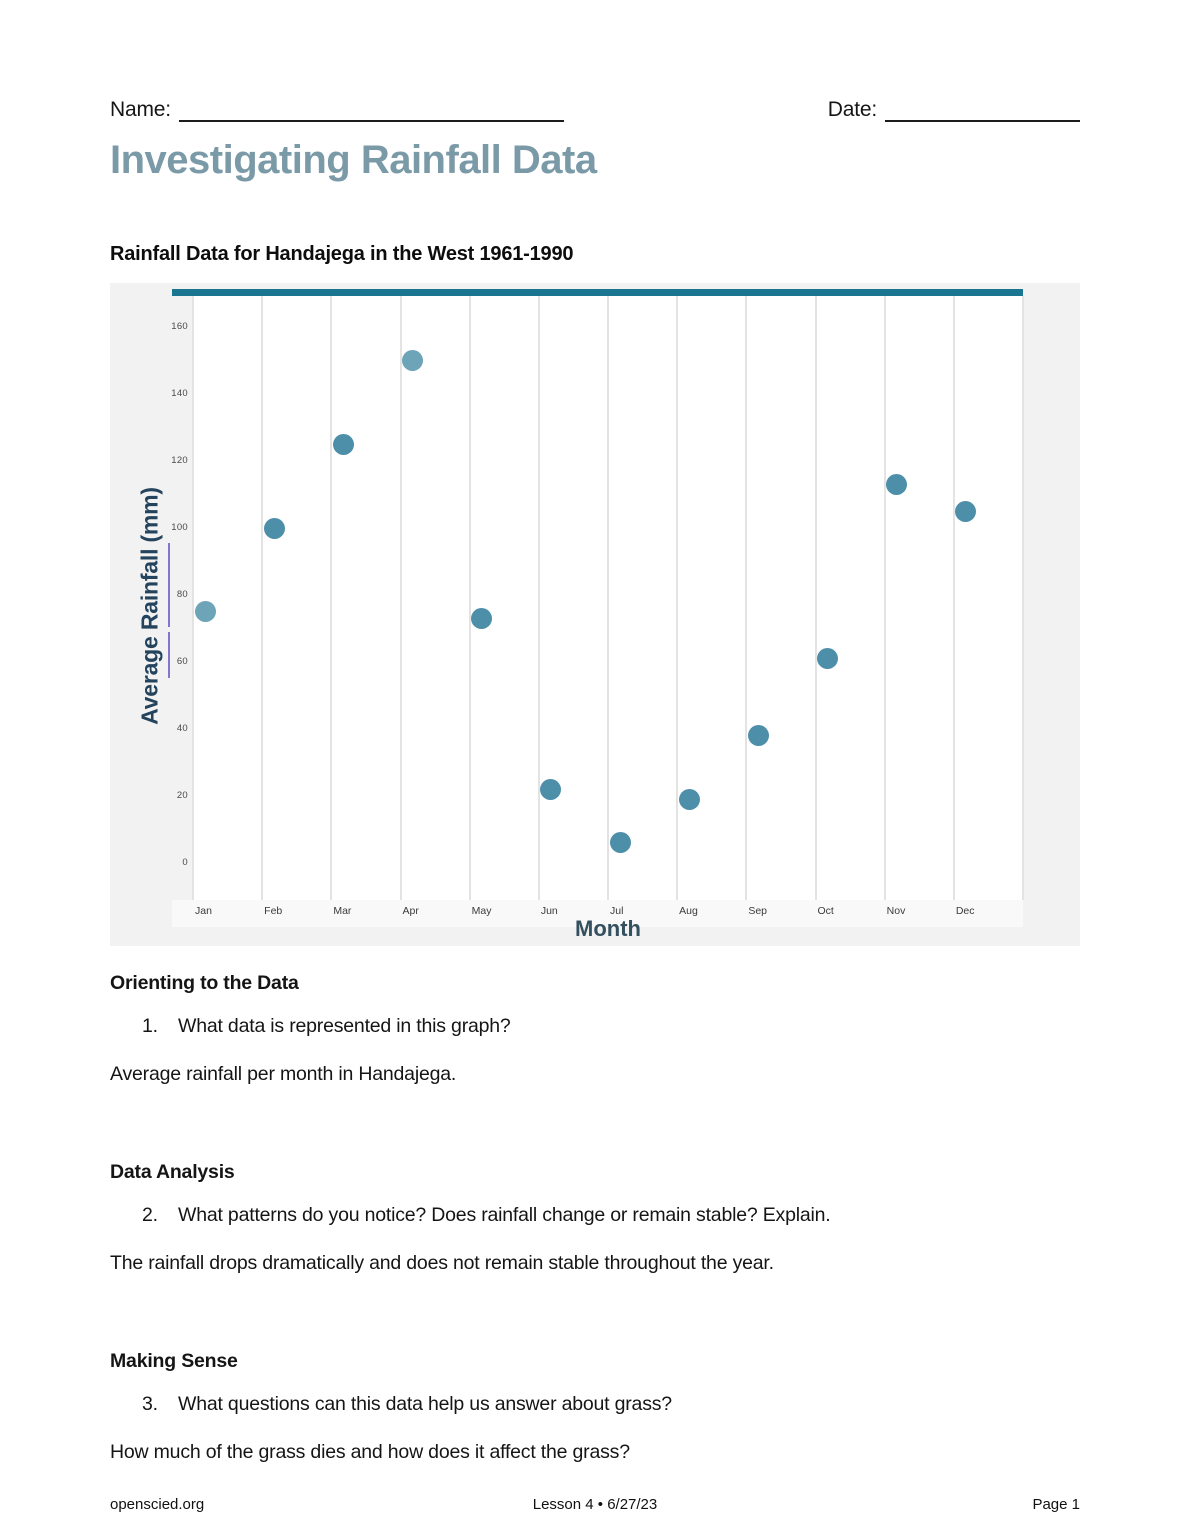 This screenshot has height=1540, width=1190. Describe the element at coordinates (758, 911) in the screenshot. I see `x-tick-label: Sep` at that location.